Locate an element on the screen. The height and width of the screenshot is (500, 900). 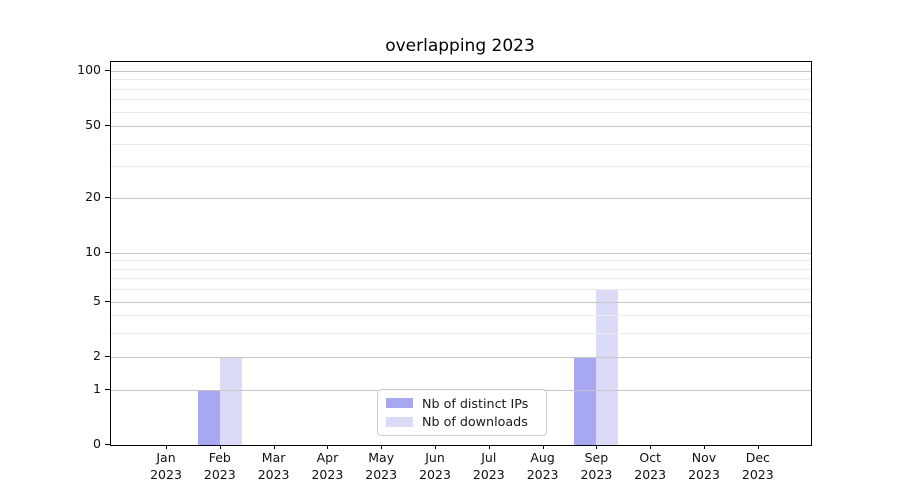
legend-swatch-distinct-ips is located at coordinates (399, 403).